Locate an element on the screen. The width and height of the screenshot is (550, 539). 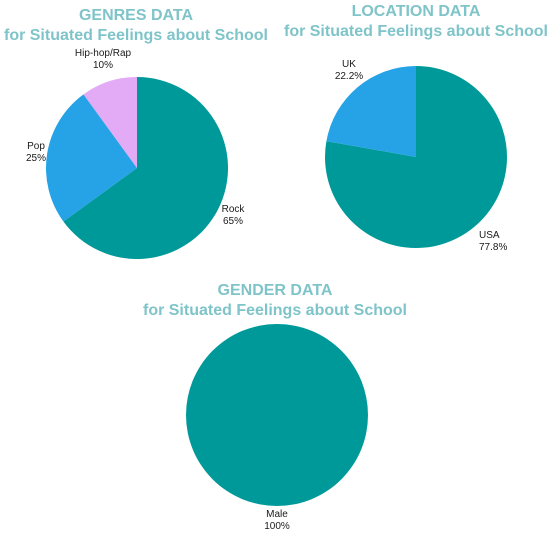
slice-category-label: Rock is located at coordinates (234, 209).